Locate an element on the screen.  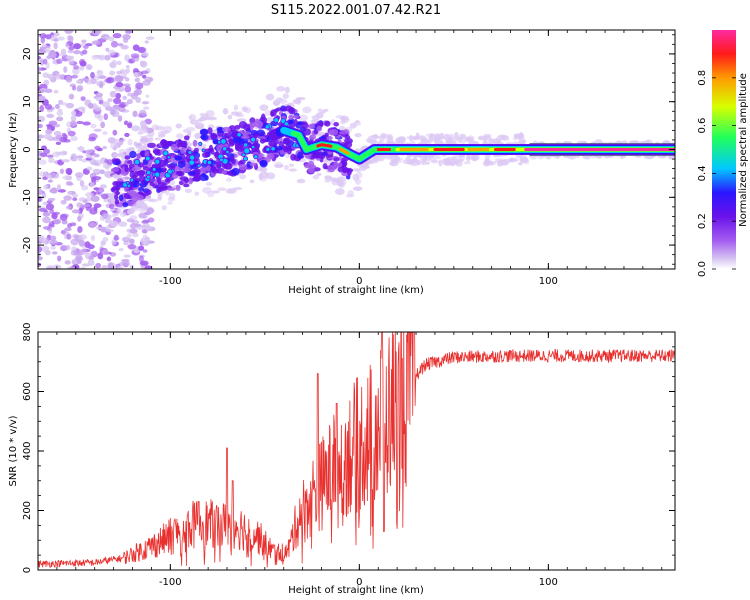
snr-y-axis-label: SNR (10 * v/v) is located at coordinates (13, 450).